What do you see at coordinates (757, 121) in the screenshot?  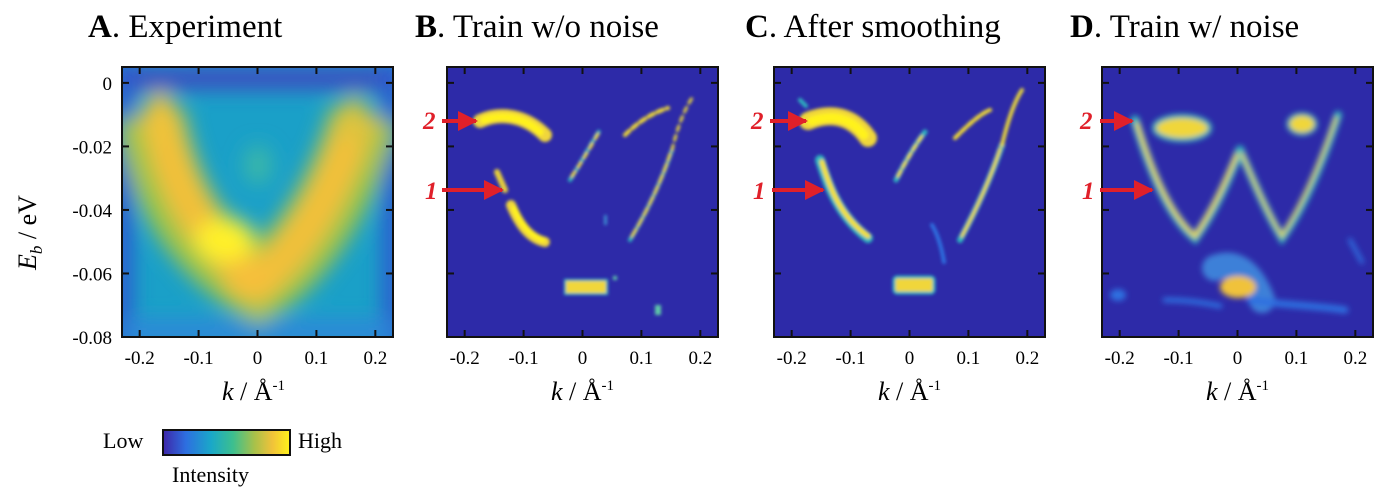 I see `panel-c-label-2: 2` at bounding box center [757, 121].